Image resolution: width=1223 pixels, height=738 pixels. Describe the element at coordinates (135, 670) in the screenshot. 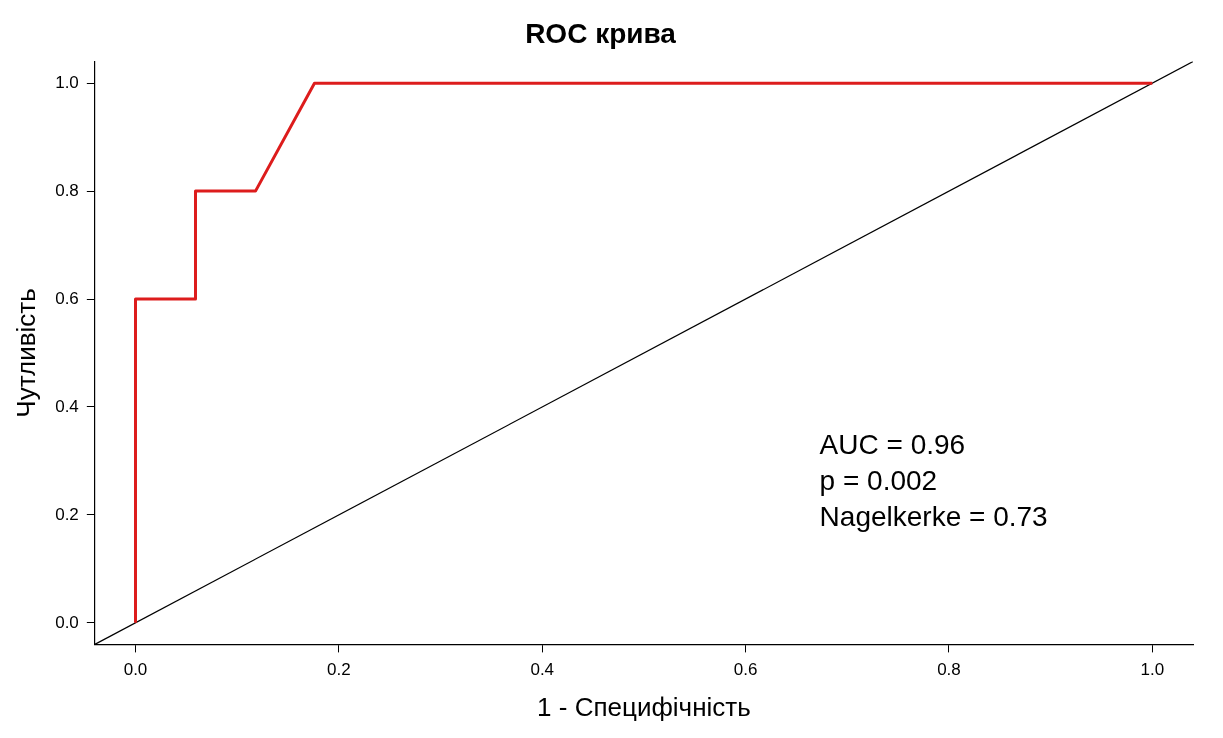

I see `x-tick-label: 0.0` at that location.